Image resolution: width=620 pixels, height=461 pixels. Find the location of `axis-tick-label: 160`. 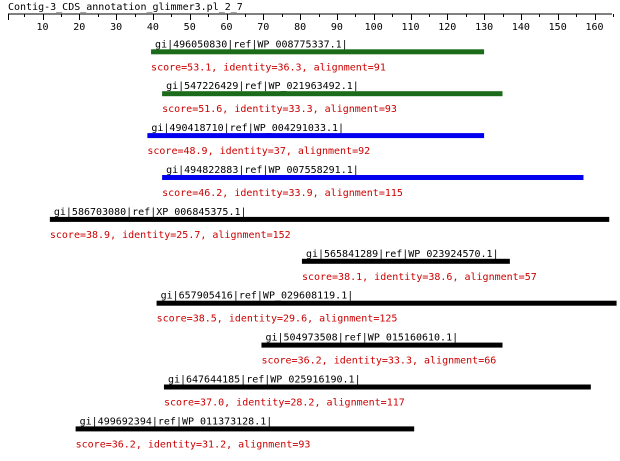

axis-tick-label: 160 is located at coordinates (594, 27).